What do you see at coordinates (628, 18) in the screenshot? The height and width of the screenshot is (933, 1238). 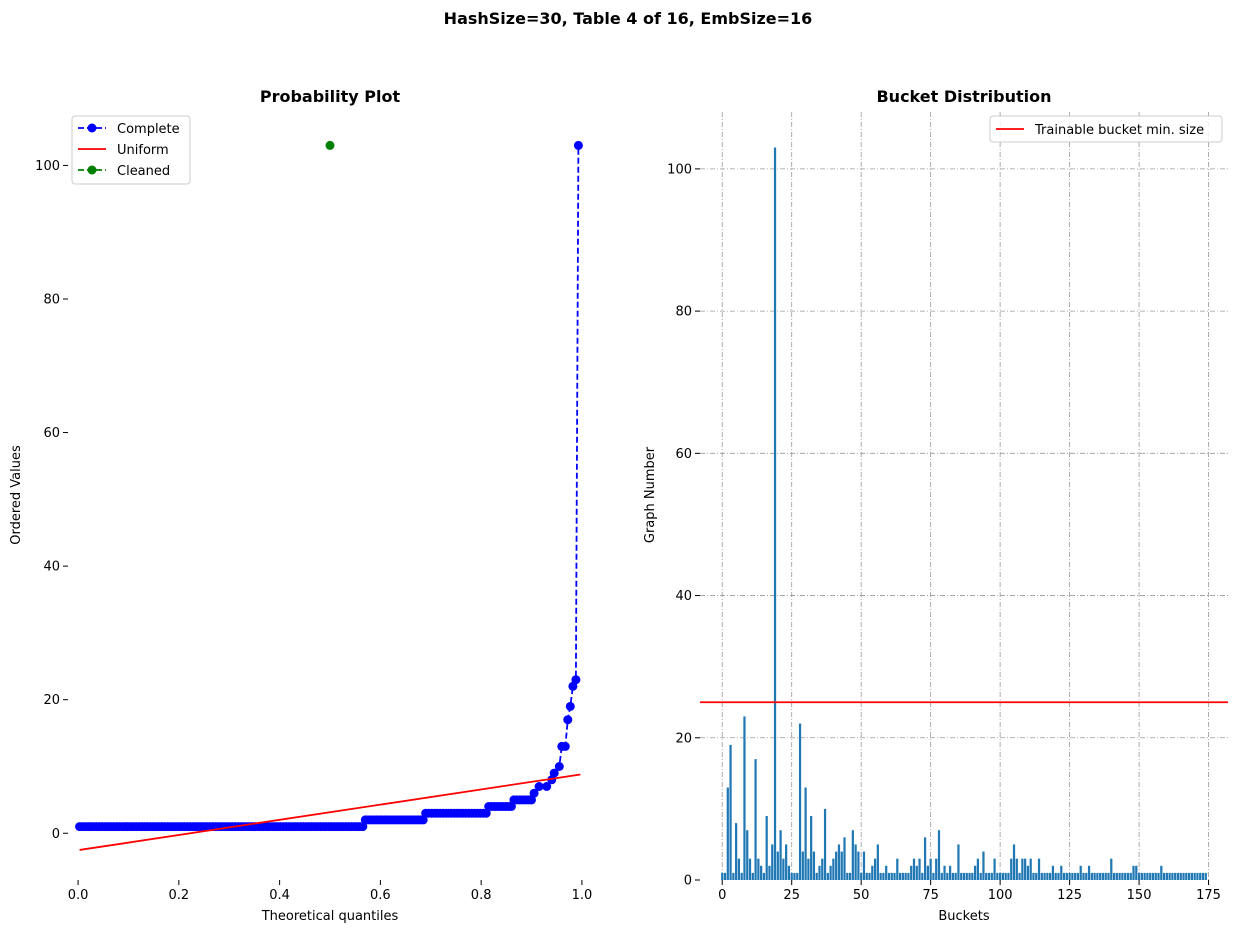 I see `figure-suptitle: HashSize=30, Table 4 of 16, EmbSize=16` at bounding box center [628, 18].